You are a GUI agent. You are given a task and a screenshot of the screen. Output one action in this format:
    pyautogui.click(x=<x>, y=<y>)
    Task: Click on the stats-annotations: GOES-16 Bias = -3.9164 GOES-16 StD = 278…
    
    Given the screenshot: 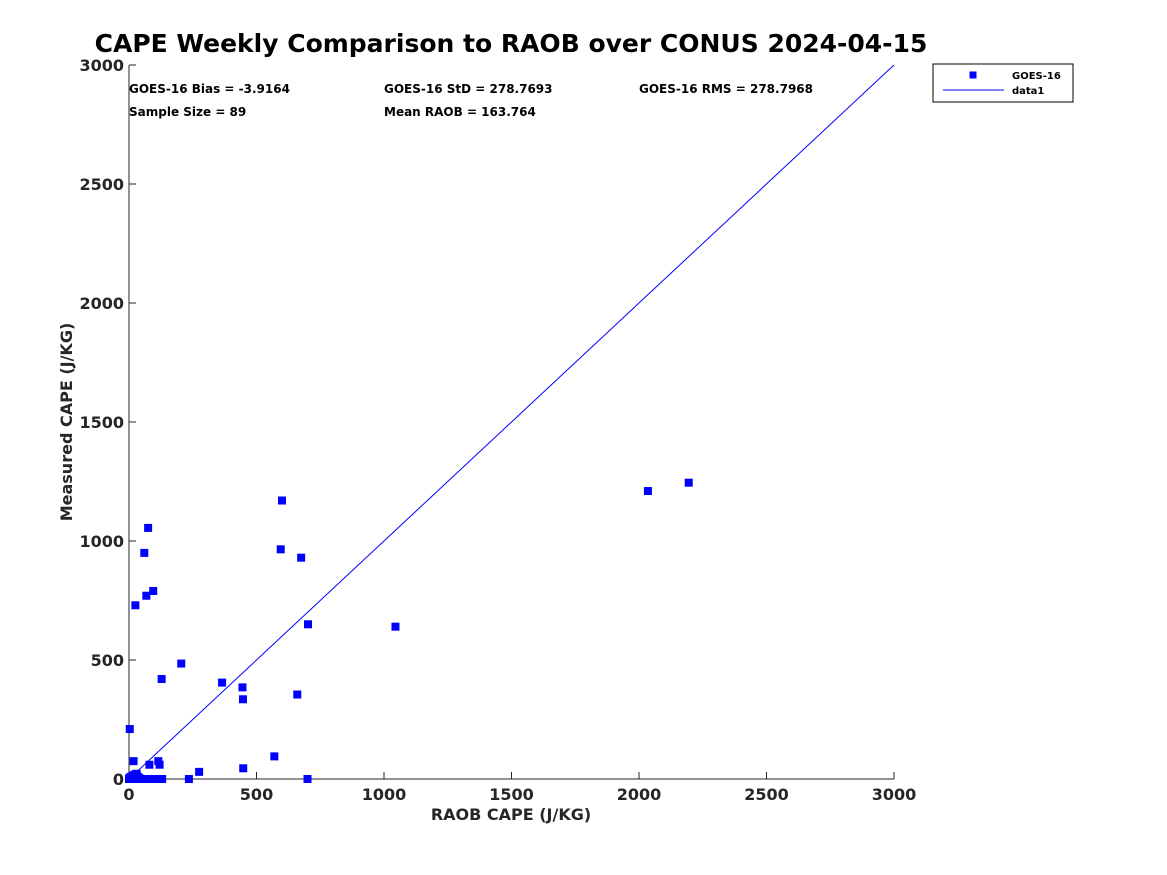 What is the action you would take?
    pyautogui.click(x=471, y=100)
    